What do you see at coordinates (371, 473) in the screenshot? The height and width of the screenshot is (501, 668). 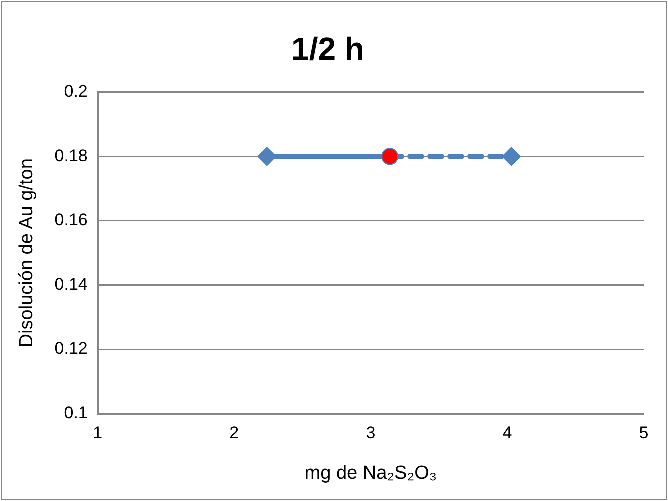 I see `x-axis-title: mg de Na₂S₂O₃` at bounding box center [371, 473].